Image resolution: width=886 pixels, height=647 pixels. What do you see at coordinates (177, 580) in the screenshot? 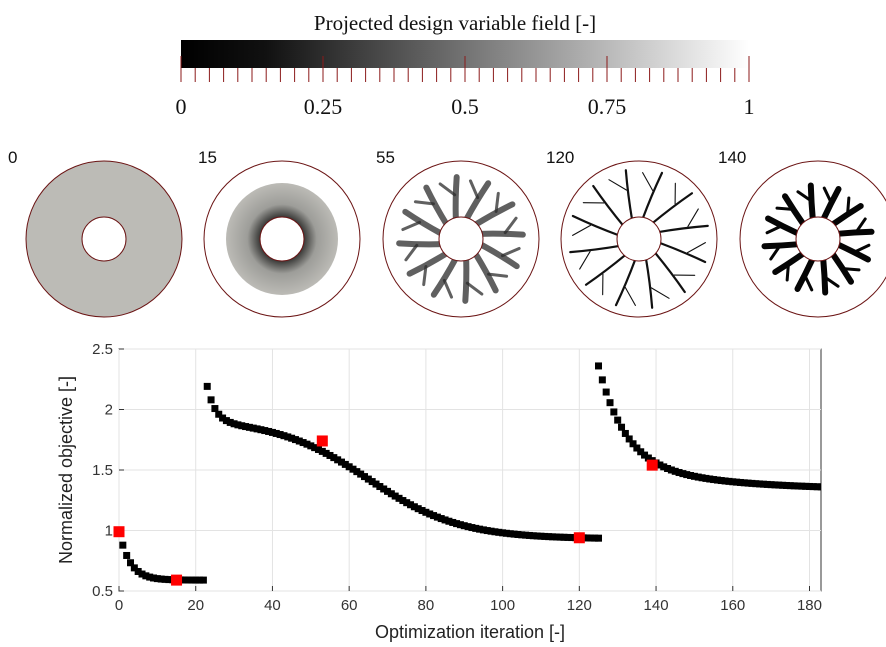
I see `highlighted-point` at bounding box center [177, 580].